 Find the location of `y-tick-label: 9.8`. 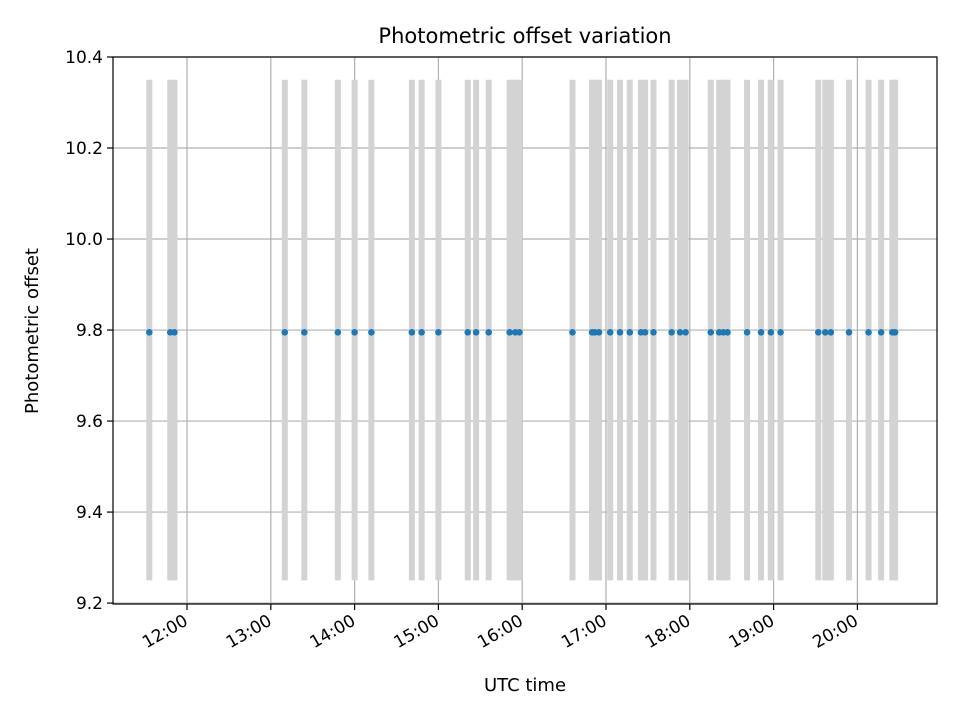

y-tick-label: 9.8 is located at coordinates (89, 331).